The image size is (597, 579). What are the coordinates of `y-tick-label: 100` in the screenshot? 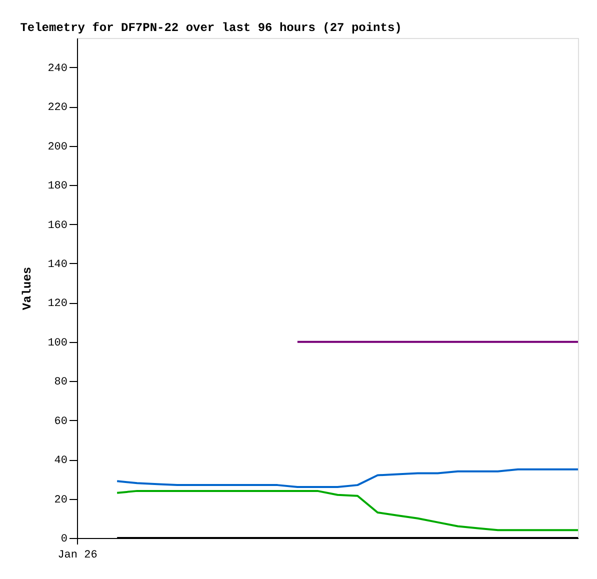 It's located at (58, 343).